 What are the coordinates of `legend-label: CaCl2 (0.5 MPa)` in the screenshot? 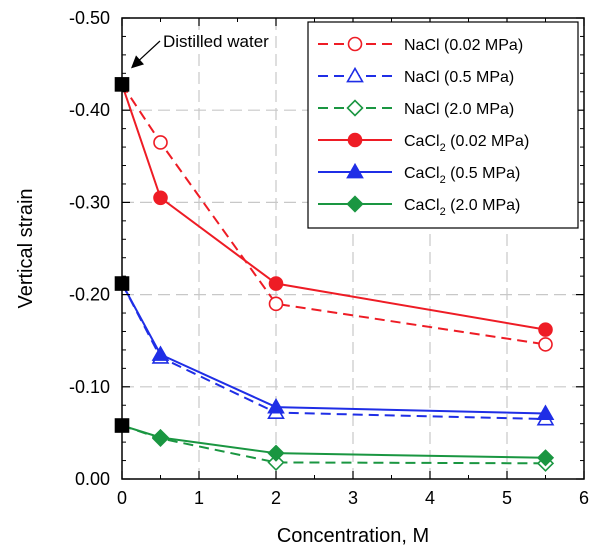 It's located at (462, 175).